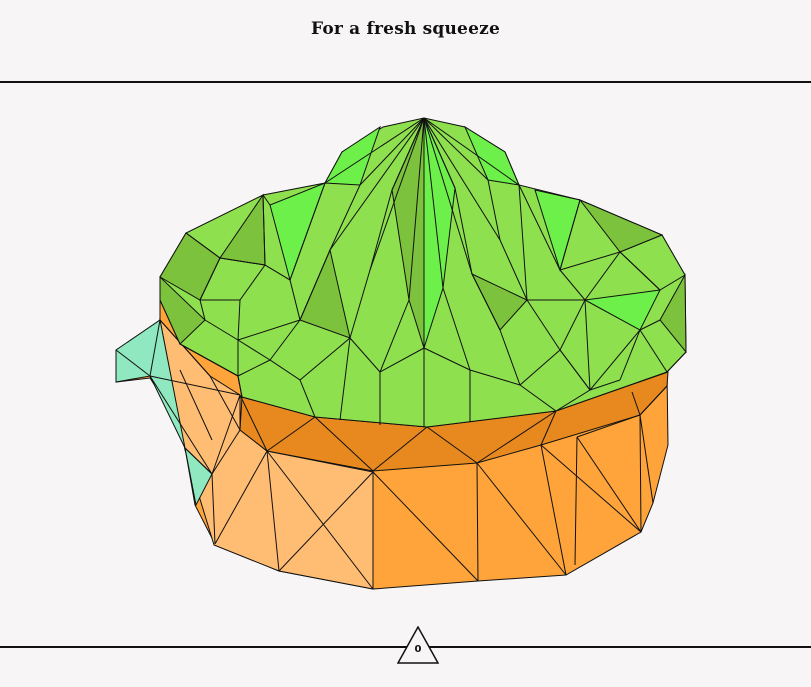  I want to click on footer-divider, so click(405, 647).